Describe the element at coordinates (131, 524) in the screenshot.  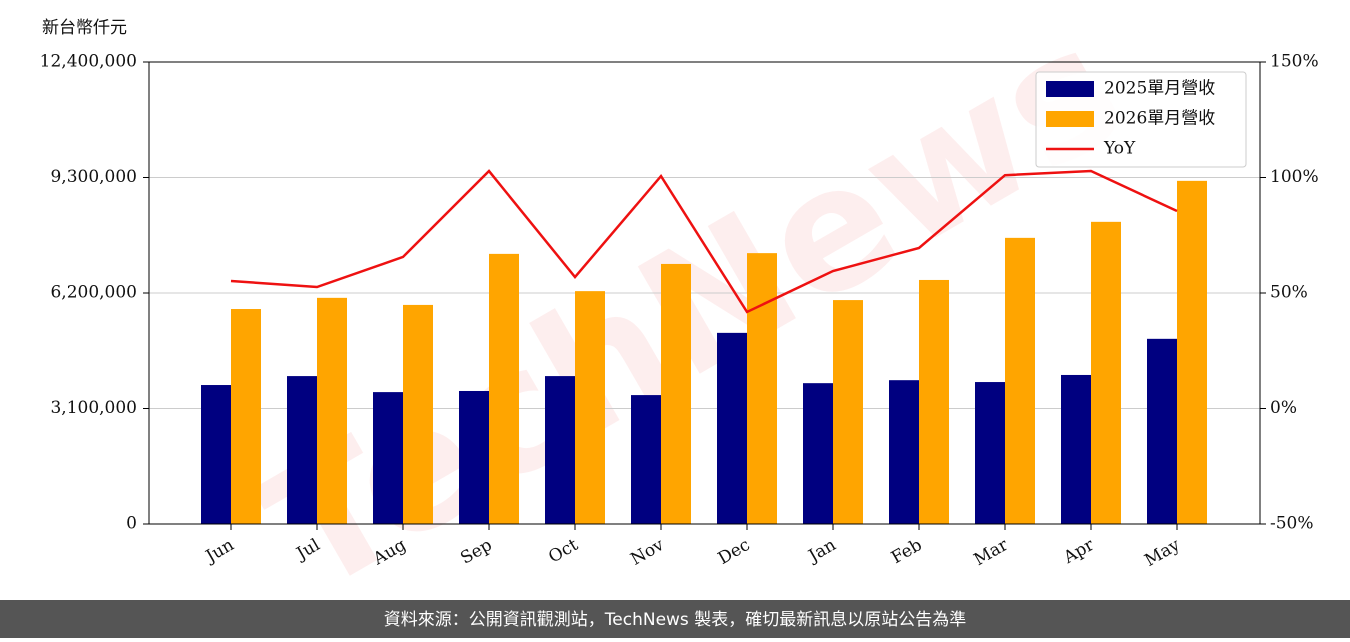
I see `y-tick-label: 0` at that location.